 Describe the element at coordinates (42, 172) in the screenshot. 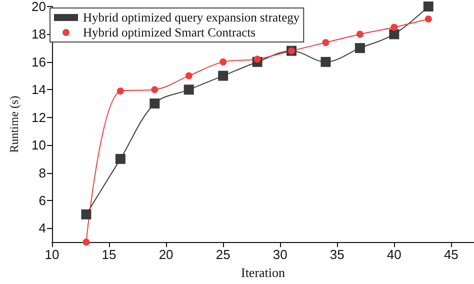

I see `y-tick-label: 8` at that location.